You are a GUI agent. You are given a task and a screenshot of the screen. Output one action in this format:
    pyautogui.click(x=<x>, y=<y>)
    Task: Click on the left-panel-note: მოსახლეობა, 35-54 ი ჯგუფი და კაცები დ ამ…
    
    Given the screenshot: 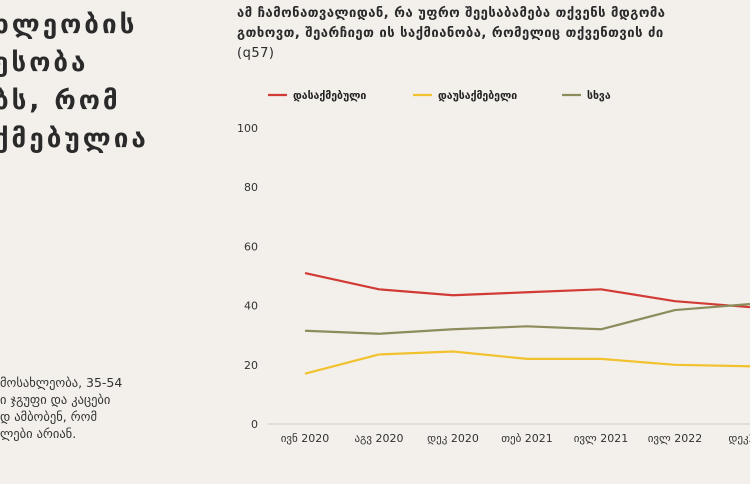 What is the action you would take?
    pyautogui.click(x=61, y=408)
    